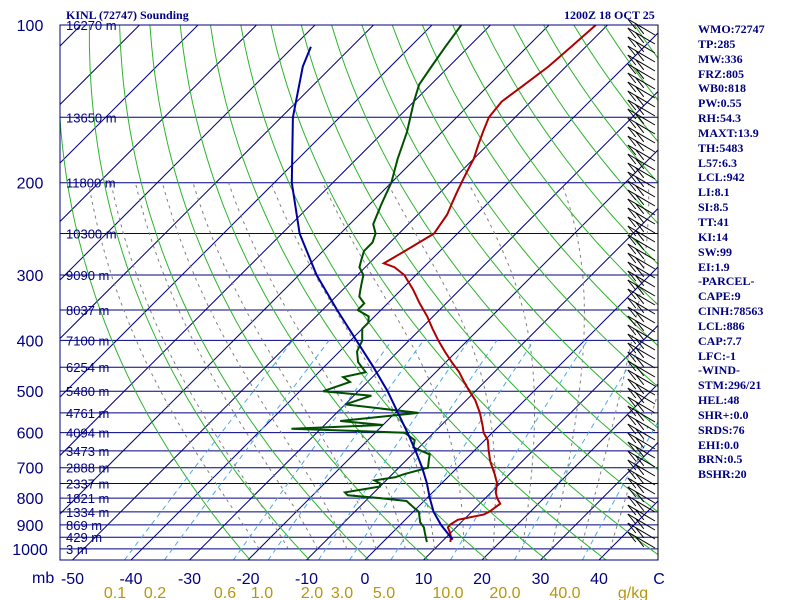 This screenshot has height=600, width=800. I want to click on temperature-tick-label: 30, so click(541, 579).